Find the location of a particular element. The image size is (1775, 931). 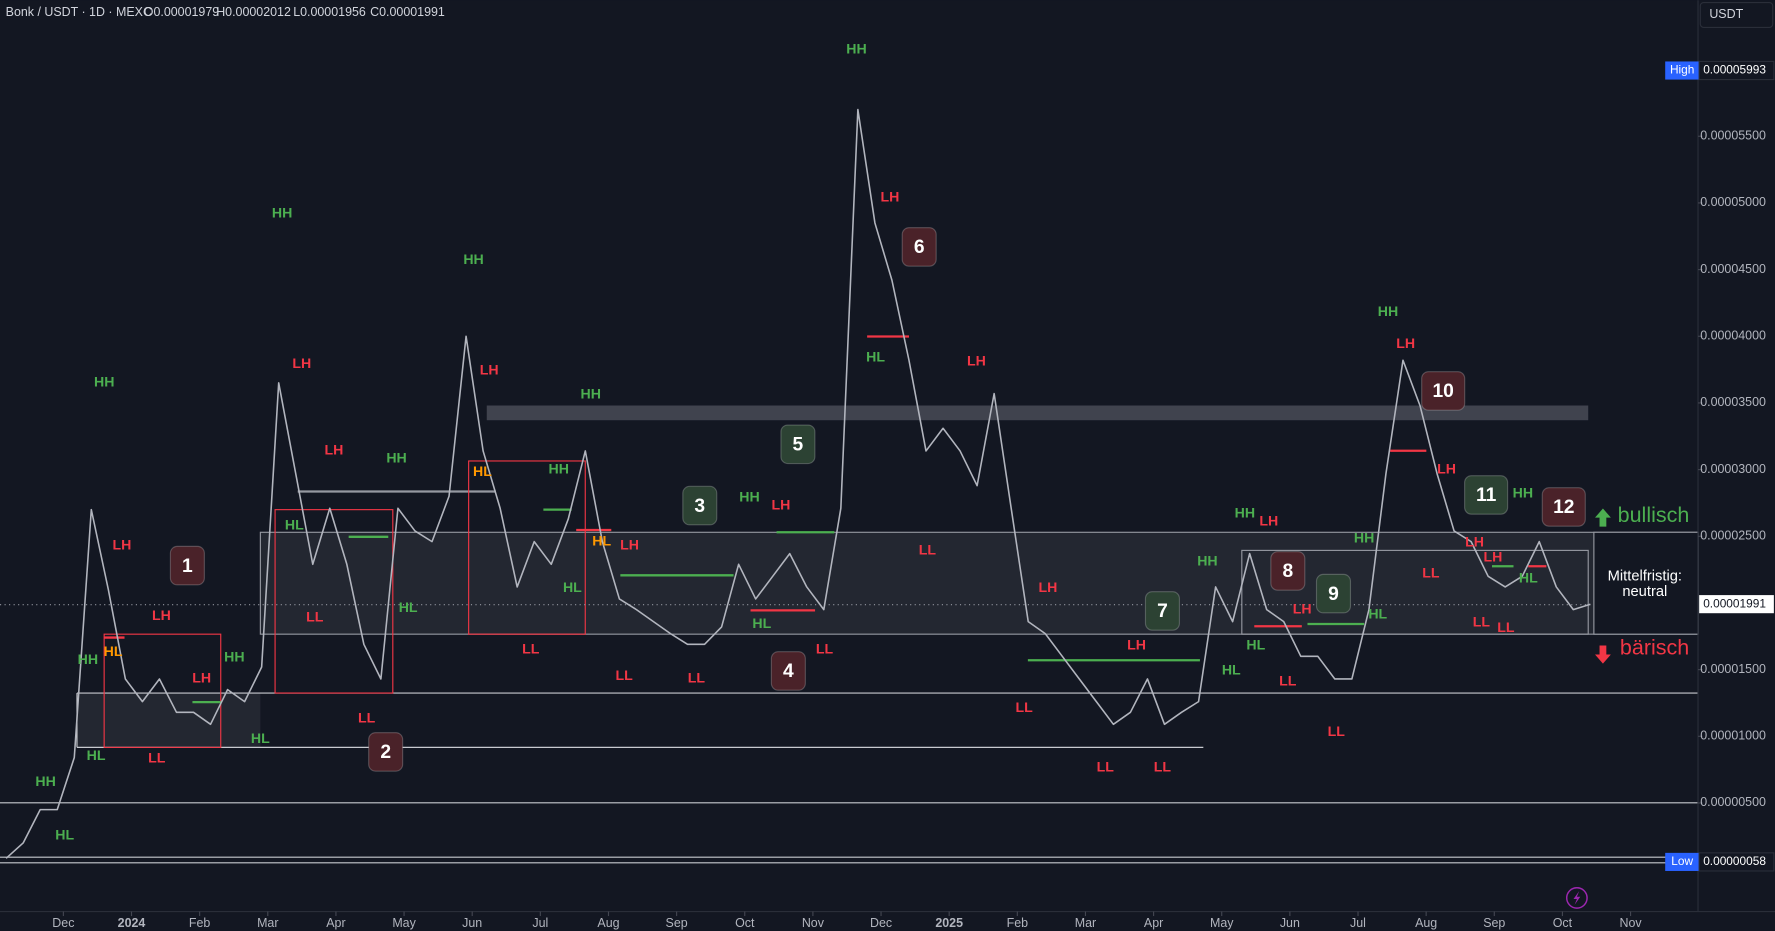

y-tick-label: 0.00003000 is located at coordinates (1733, 469).